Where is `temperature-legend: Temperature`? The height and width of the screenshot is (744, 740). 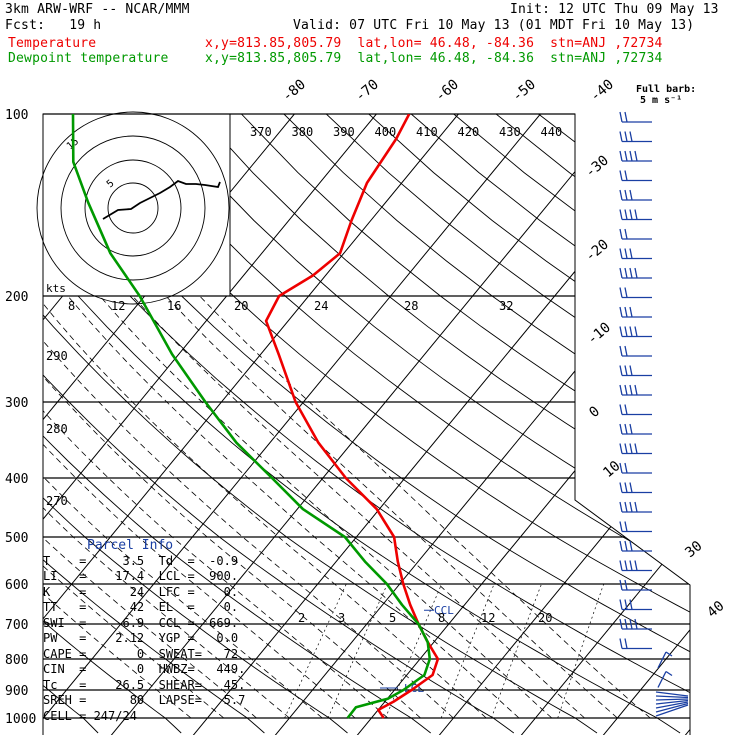
temperature-legend: Temperature is located at coordinates (52, 43).